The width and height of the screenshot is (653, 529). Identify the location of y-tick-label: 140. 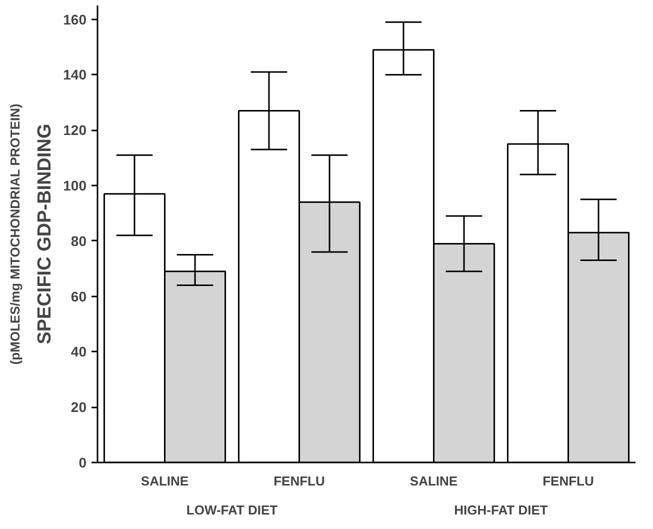
(75, 74).